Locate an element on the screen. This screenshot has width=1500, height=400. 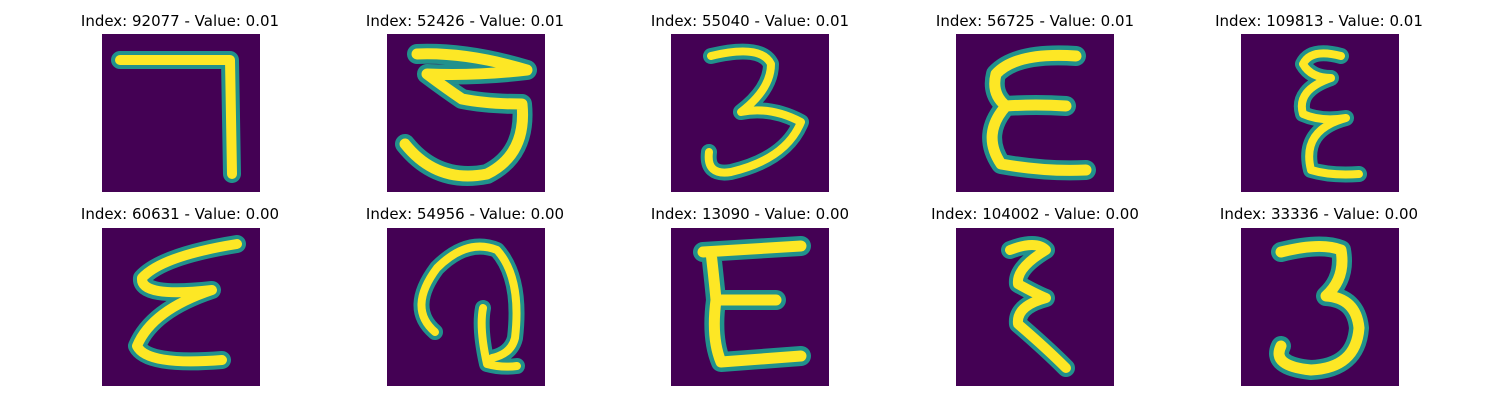
panel-title: Index: 109813 - Value: 0.01 is located at coordinates (1319, 21).